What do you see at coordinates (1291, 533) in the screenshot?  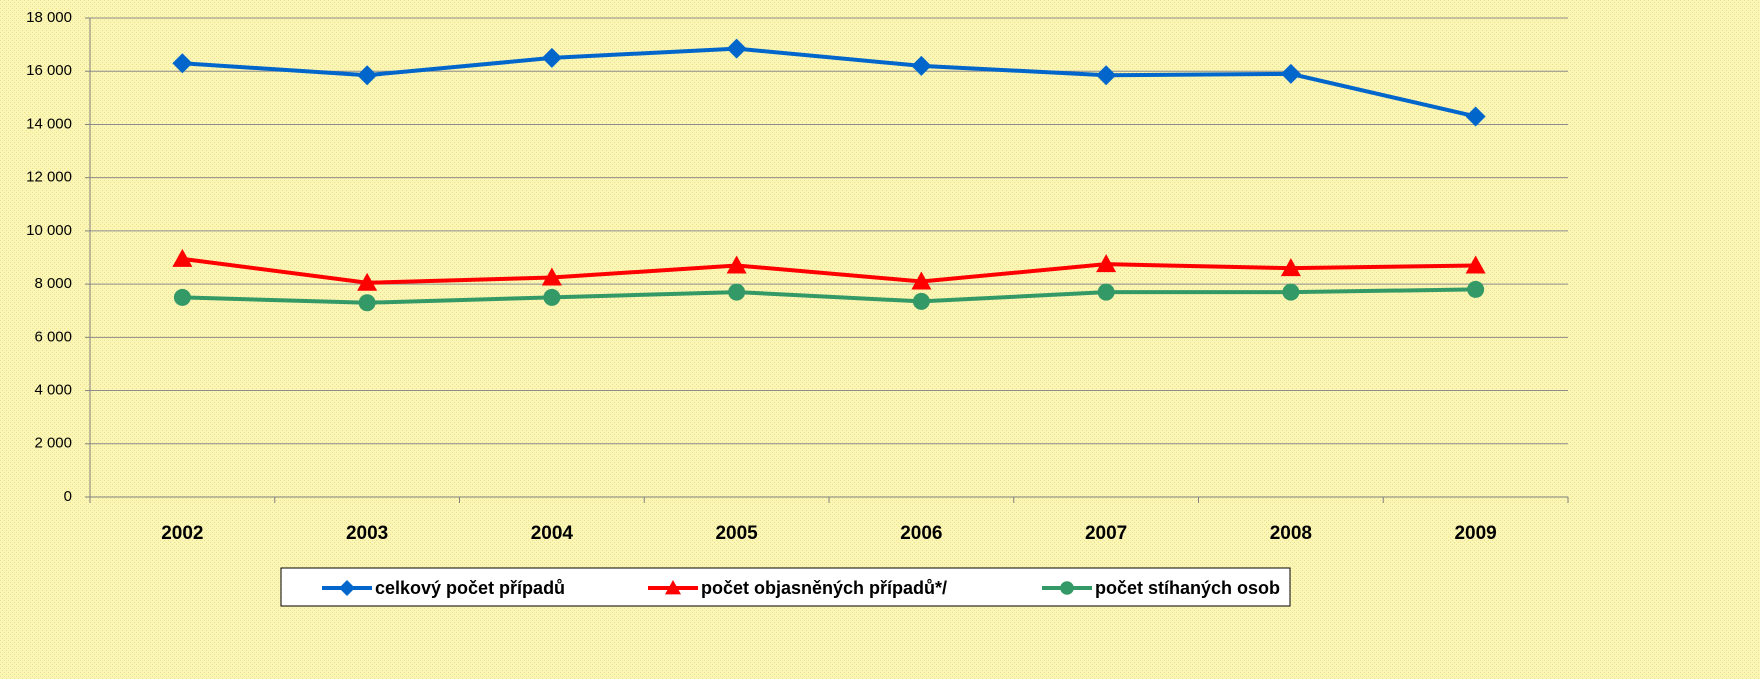 I see `x-tick-label: 2008` at bounding box center [1291, 533].